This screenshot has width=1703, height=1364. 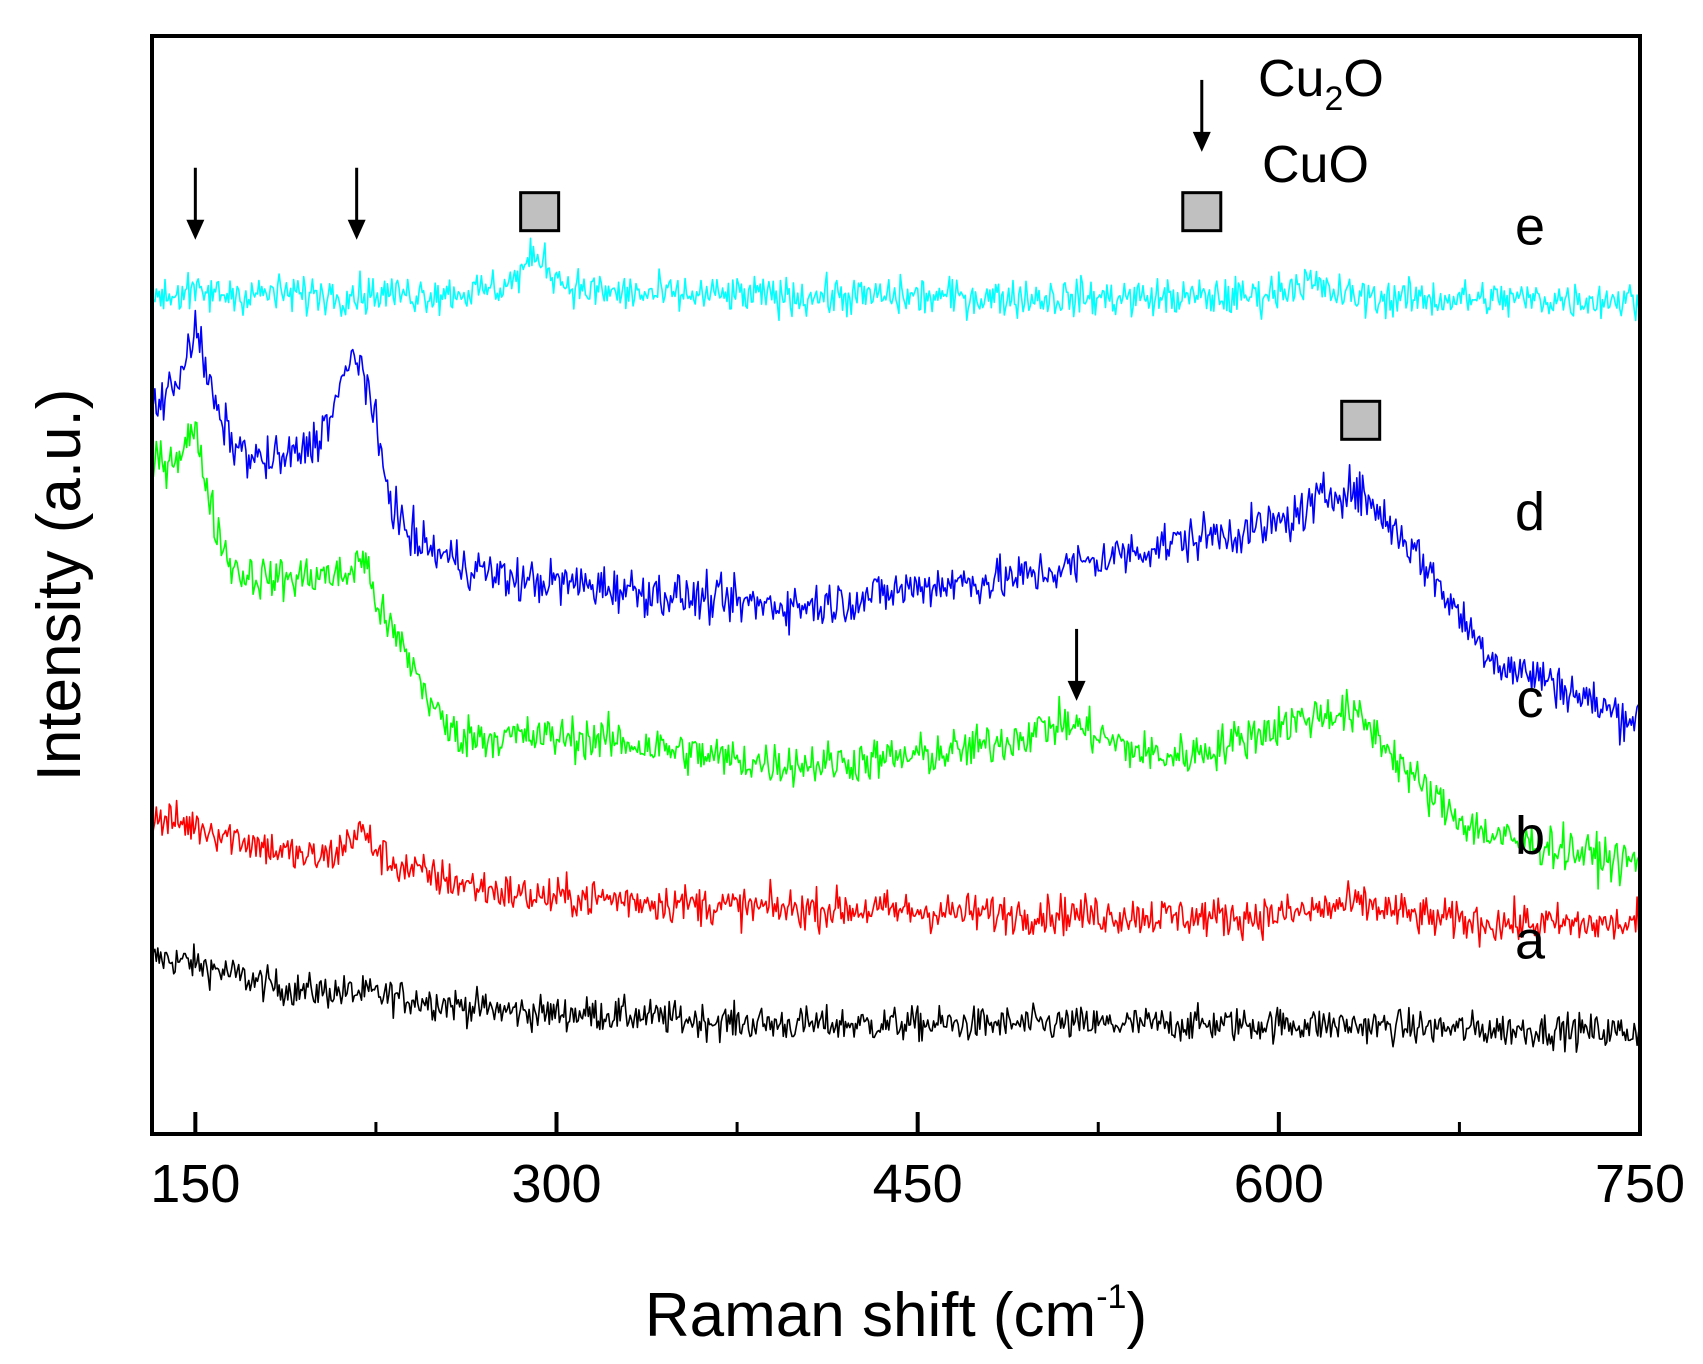 I want to click on legend-cu2o-subscript: 2, so click(x=1333, y=99).